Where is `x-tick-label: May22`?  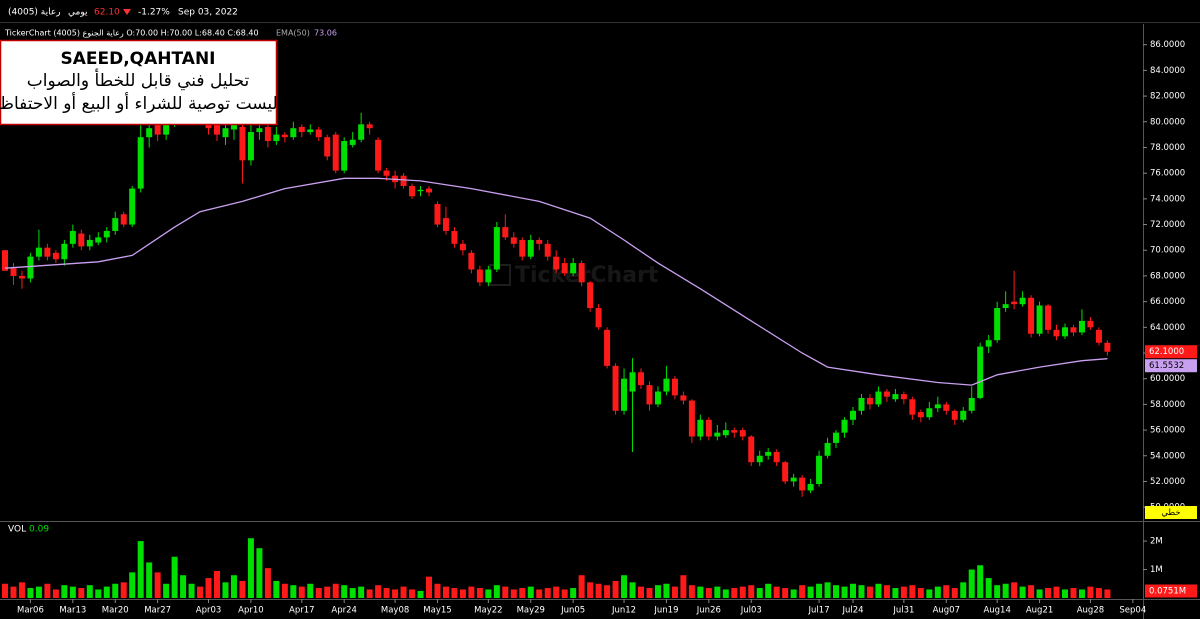
x-tick-label: May22 is located at coordinates (488, 611).